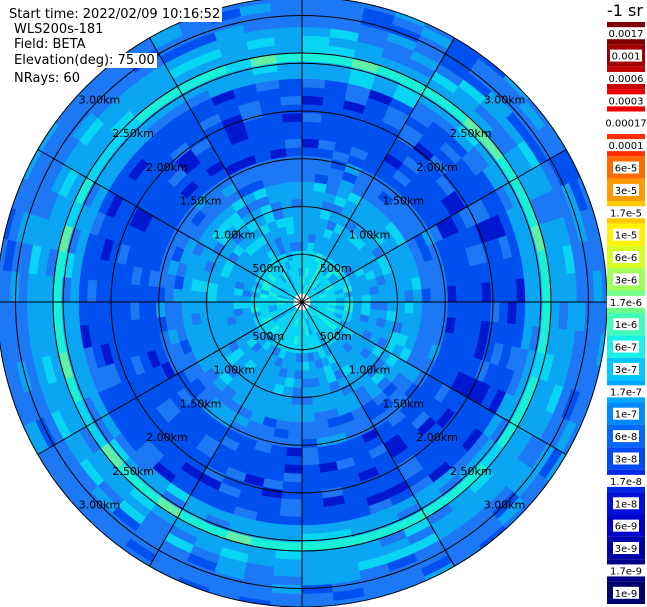 Image resolution: width=647 pixels, height=607 pixels. What do you see at coordinates (626, 79) in the screenshot?
I see `colorbar-label: 0.0006` at bounding box center [626, 79].